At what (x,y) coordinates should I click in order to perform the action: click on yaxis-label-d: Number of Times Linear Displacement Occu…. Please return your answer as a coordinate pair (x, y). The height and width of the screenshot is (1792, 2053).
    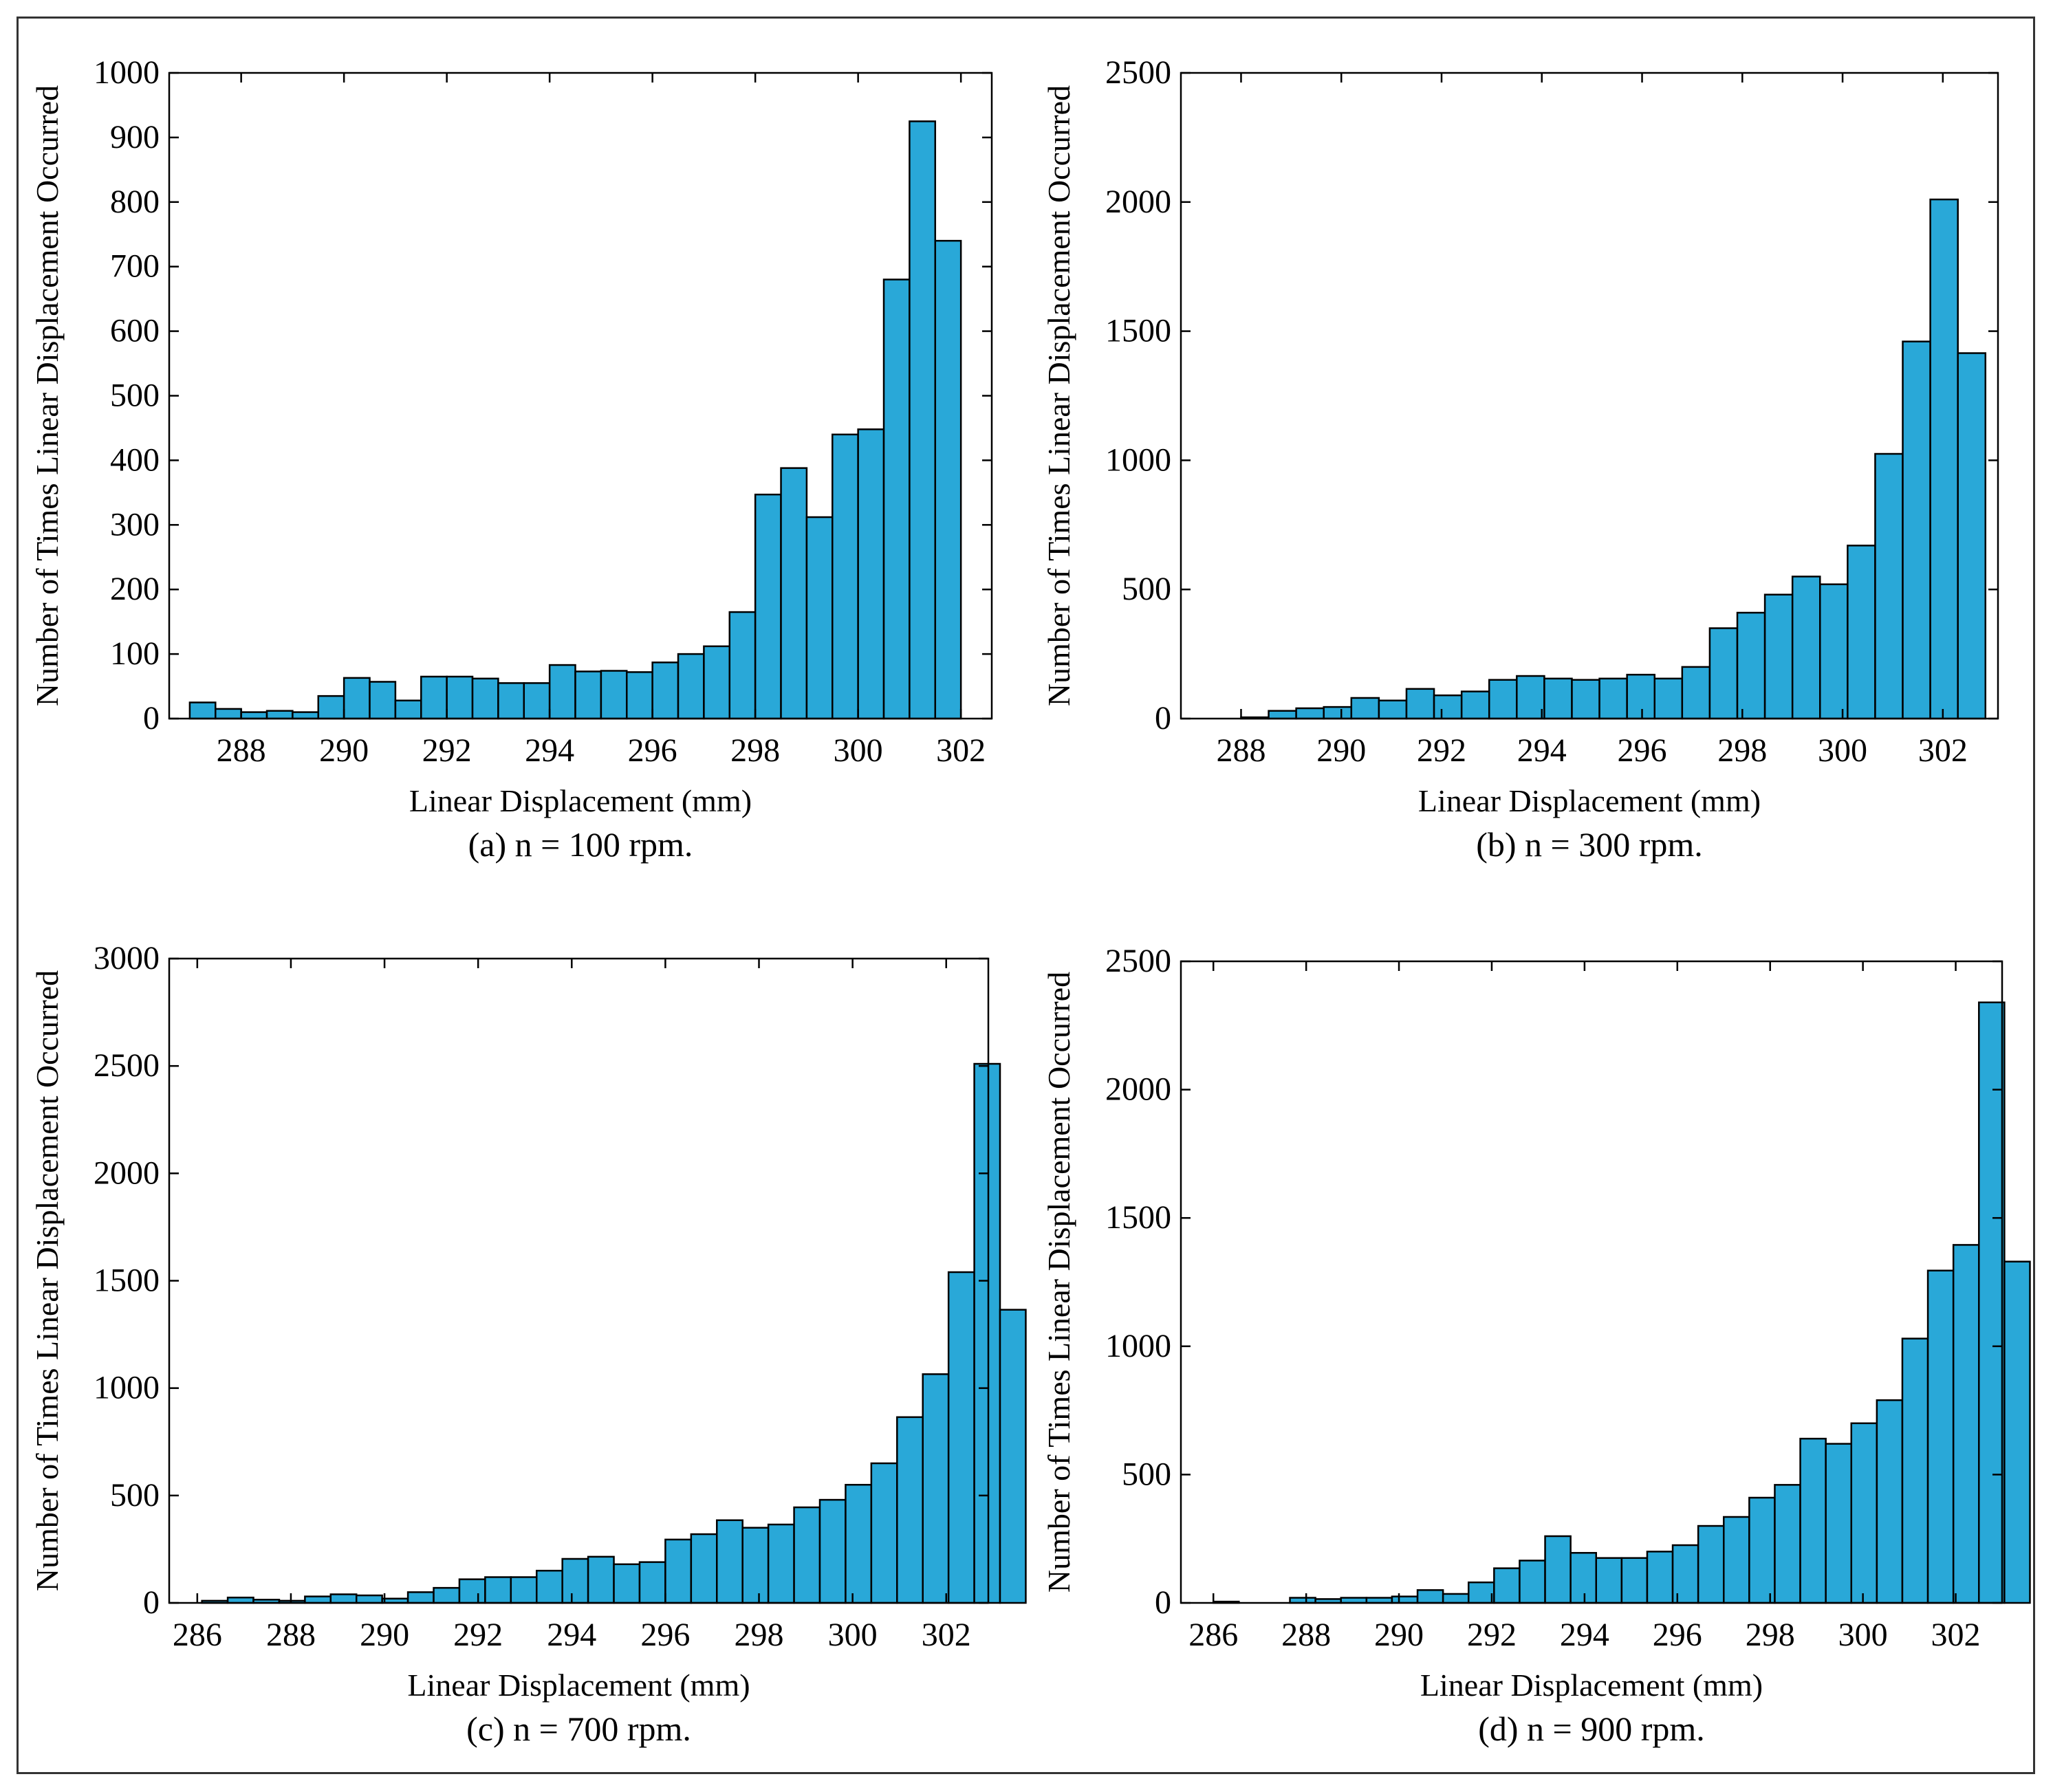
    Looking at the image, I should click on (1058, 1282).